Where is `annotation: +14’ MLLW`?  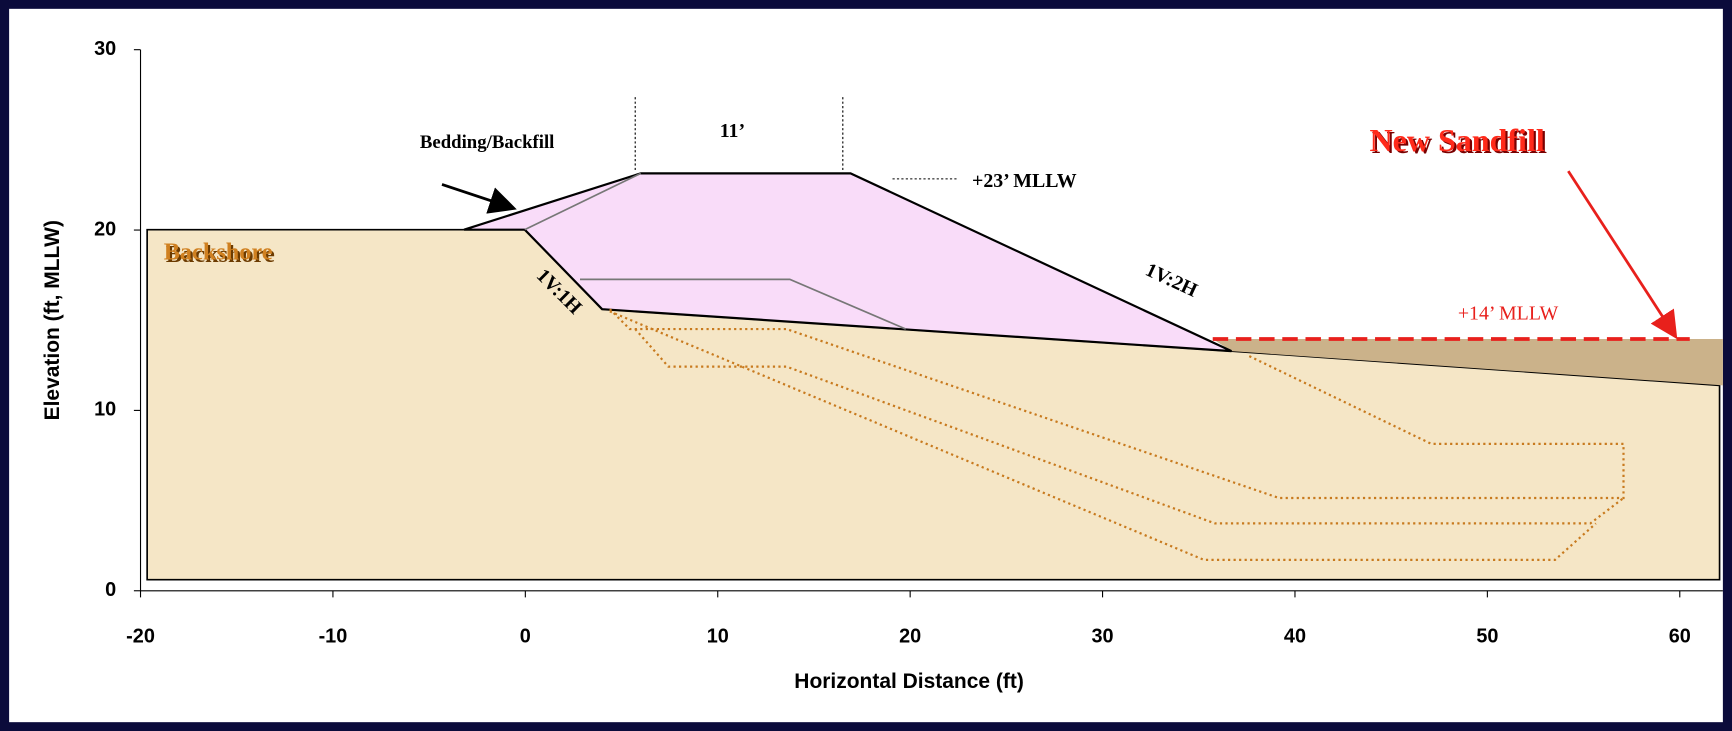 annotation: +14’ MLLW is located at coordinates (1508, 313).